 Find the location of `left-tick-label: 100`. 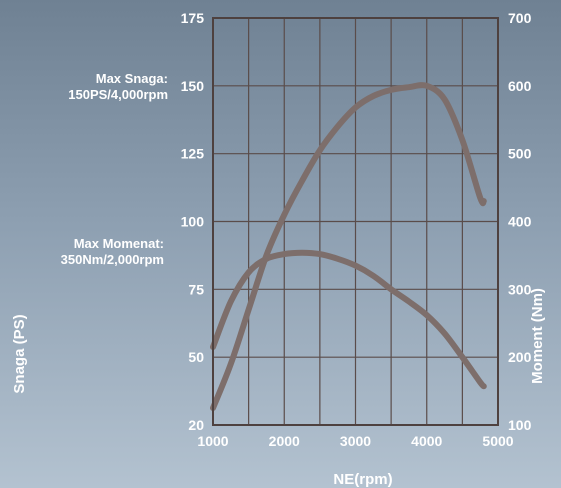

left-tick-label: 100 is located at coordinates (193, 222).